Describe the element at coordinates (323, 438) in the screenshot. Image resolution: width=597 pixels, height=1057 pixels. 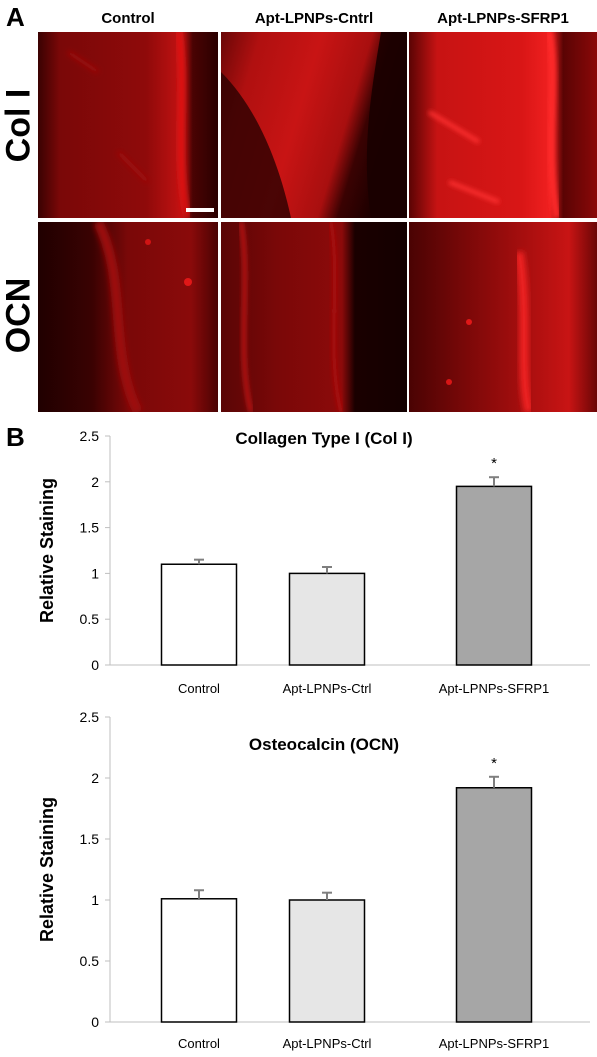
I see `chart-title: Collagen Type I (Col I)` at that location.